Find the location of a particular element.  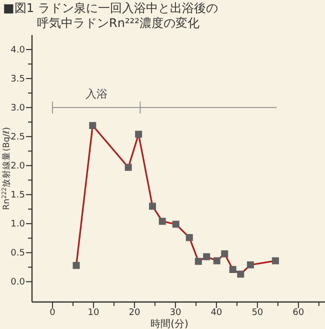

x-tick-label: 40 is located at coordinates (216, 313).